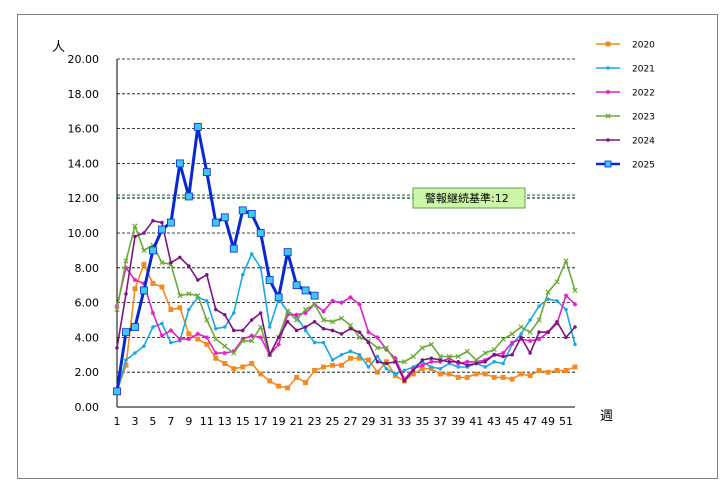 Image resolution: width=721 pixels, height=485 pixels. I want to click on y-tick-label: 10.00, so click(84, 233).